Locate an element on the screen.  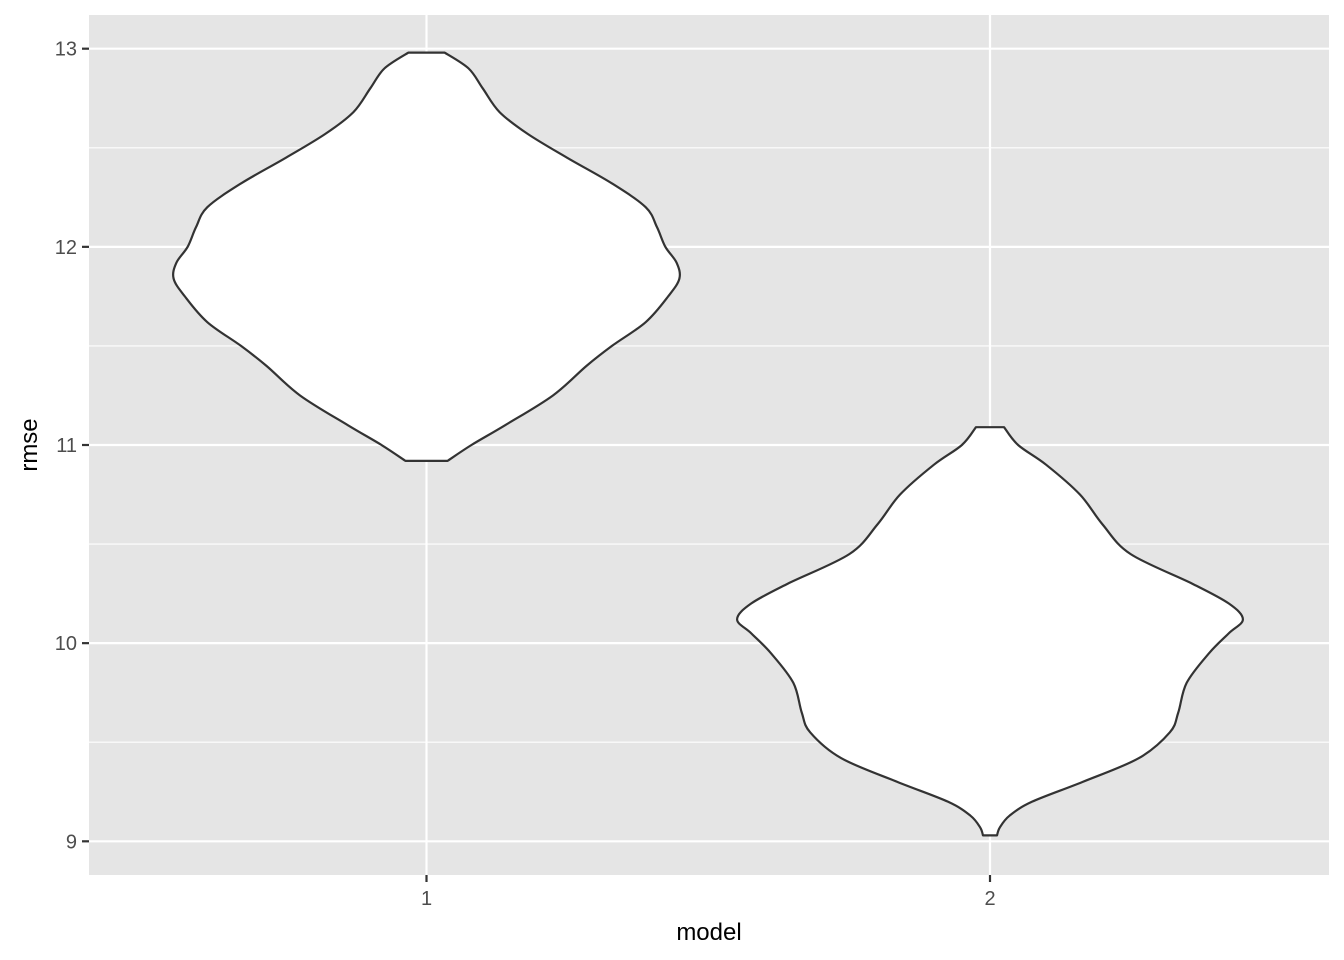
y-tick-label: 13 is located at coordinates (66, 50).